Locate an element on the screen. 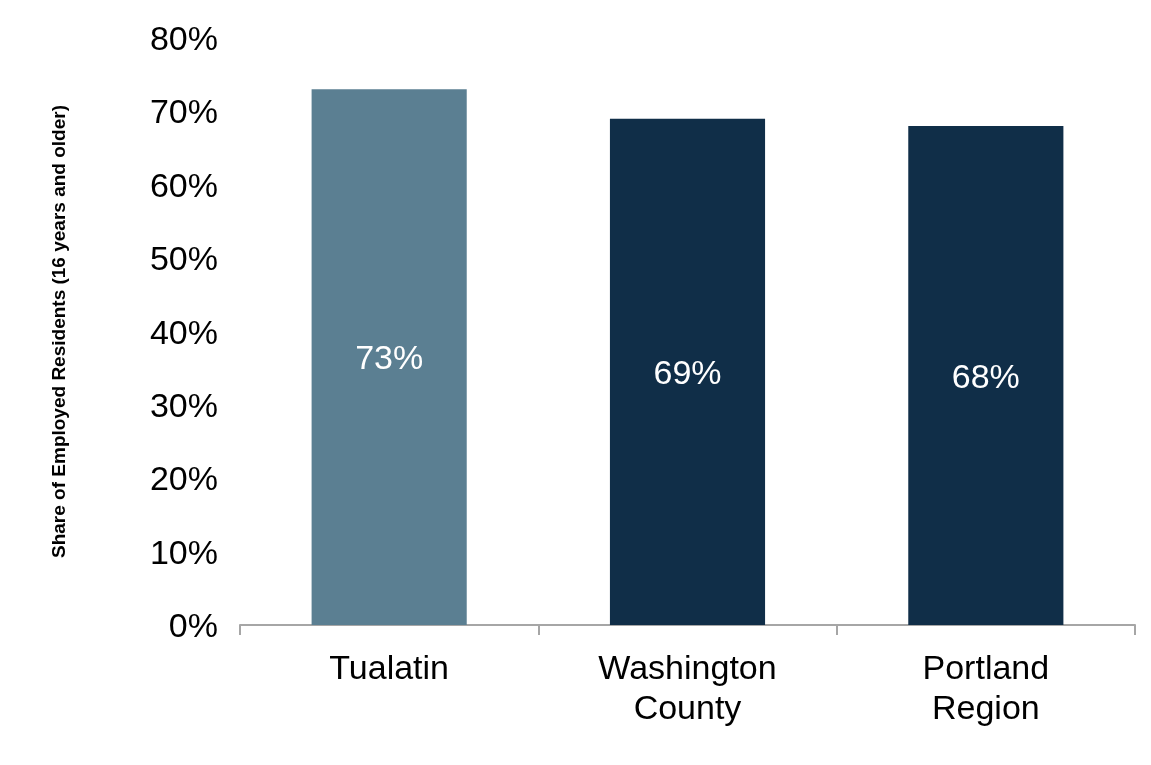  y-tick-label: 30% is located at coordinates (183, 404).